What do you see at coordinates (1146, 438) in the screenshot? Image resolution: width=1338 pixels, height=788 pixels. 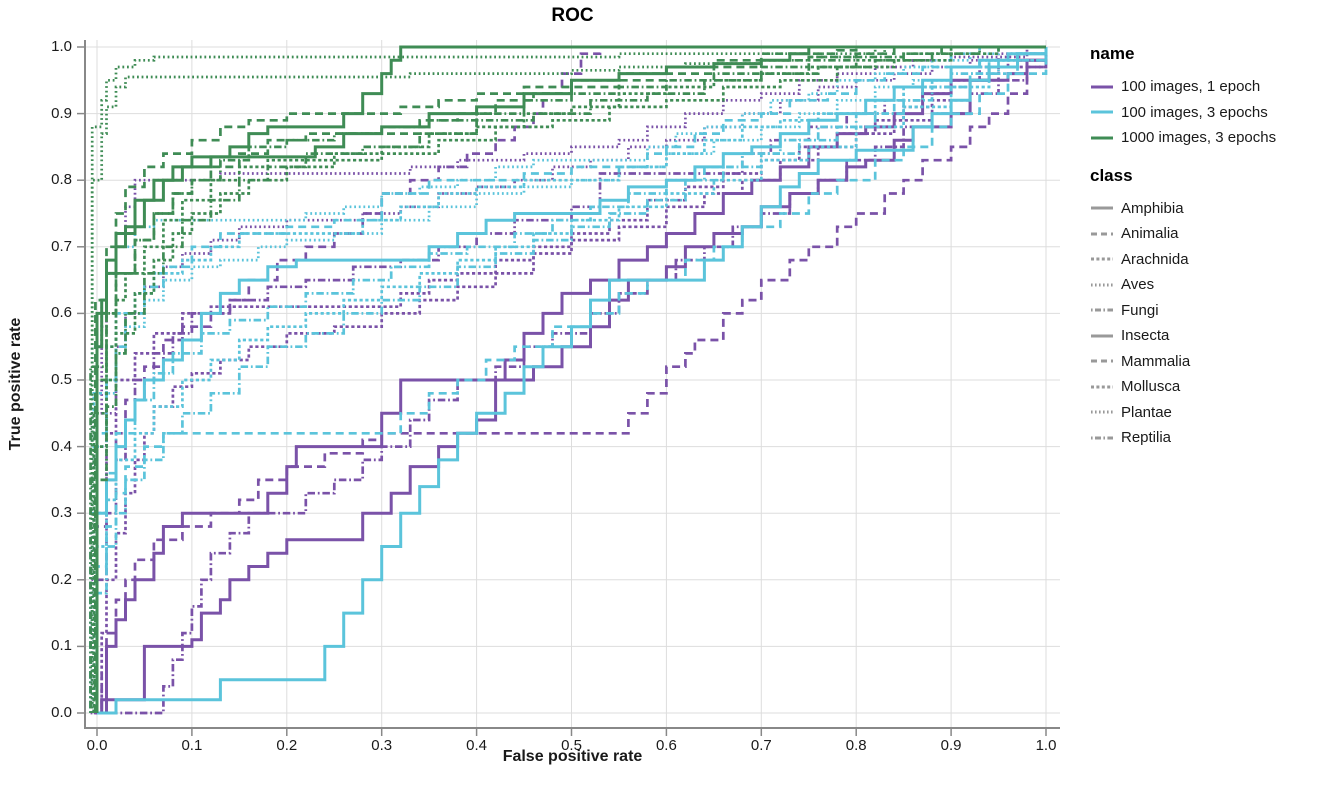 I see `legend-label: Reptilia` at bounding box center [1146, 438].